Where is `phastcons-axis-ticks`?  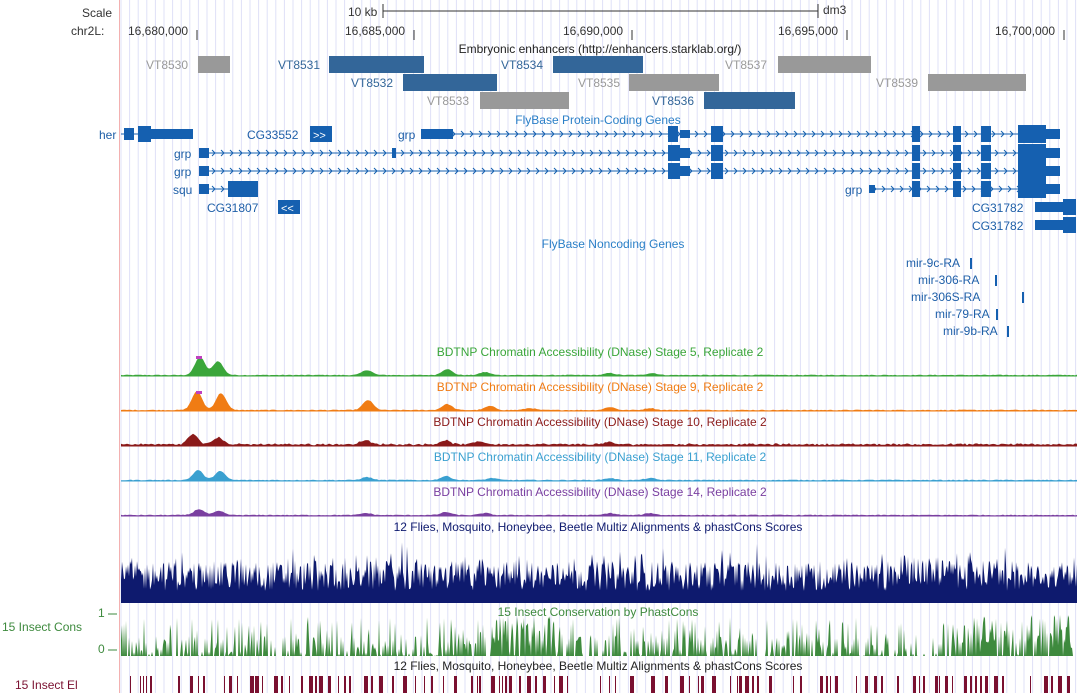
phastcons-axis-ticks is located at coordinates (112, 632).